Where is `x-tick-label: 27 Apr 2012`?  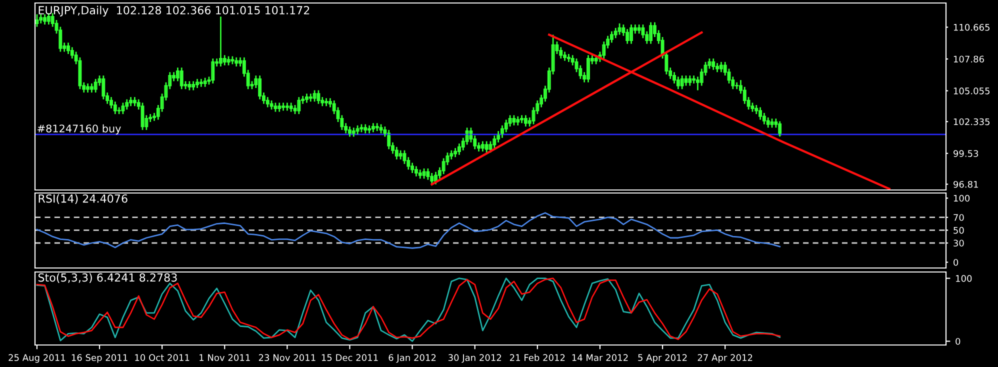
x-tick-label: 27 Apr 2012 is located at coordinates (725, 358).